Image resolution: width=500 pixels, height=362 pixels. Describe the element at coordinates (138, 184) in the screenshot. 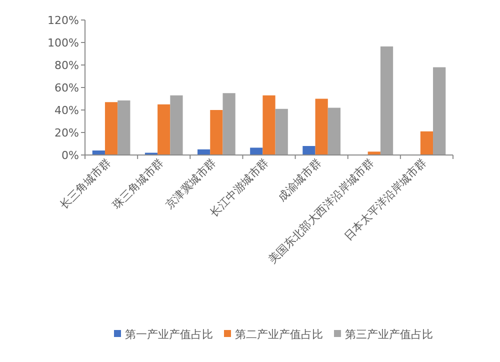

I see `x-tick-label: 珠三角城市群` at that location.